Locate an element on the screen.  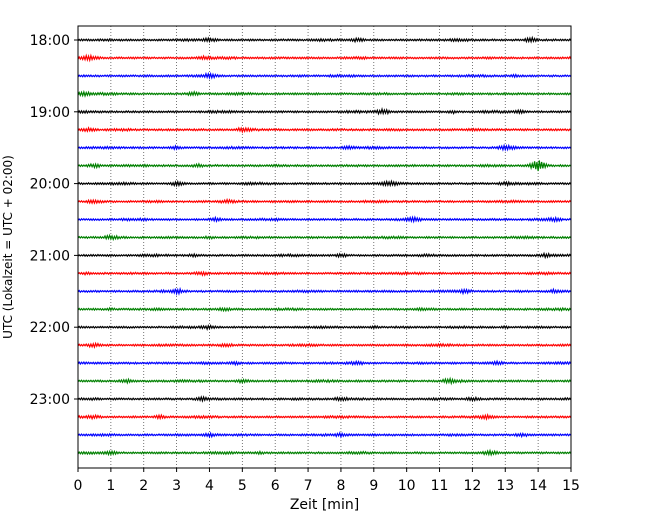
y-tick-label: 22:00 is located at coordinates (50, 328).